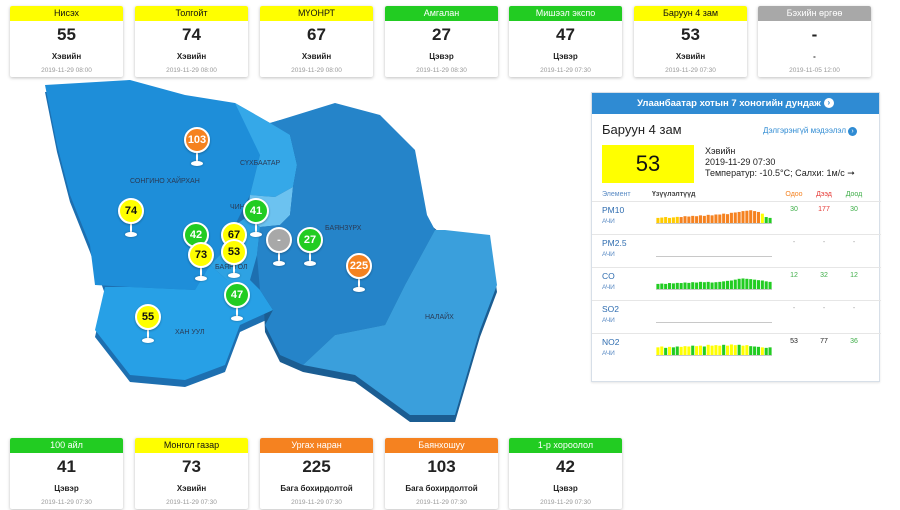 This screenshot has height=510, width=900. I want to click on station-status: Цэвэр, so click(565, 488).